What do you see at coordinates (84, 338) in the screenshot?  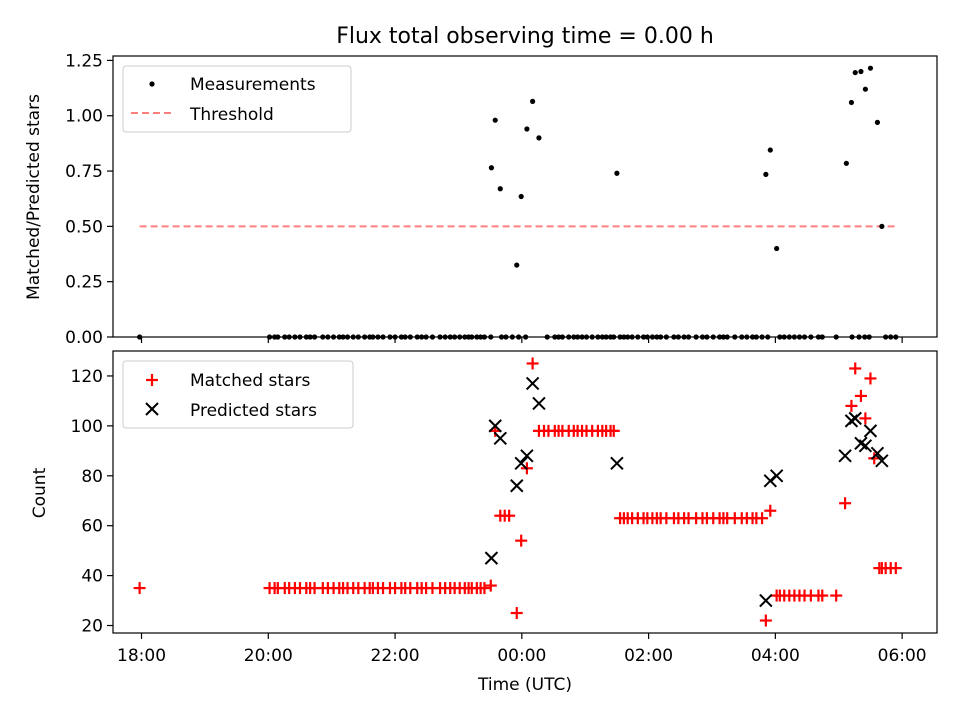 I see `top-y-tick-label: 0.00` at bounding box center [84, 338].